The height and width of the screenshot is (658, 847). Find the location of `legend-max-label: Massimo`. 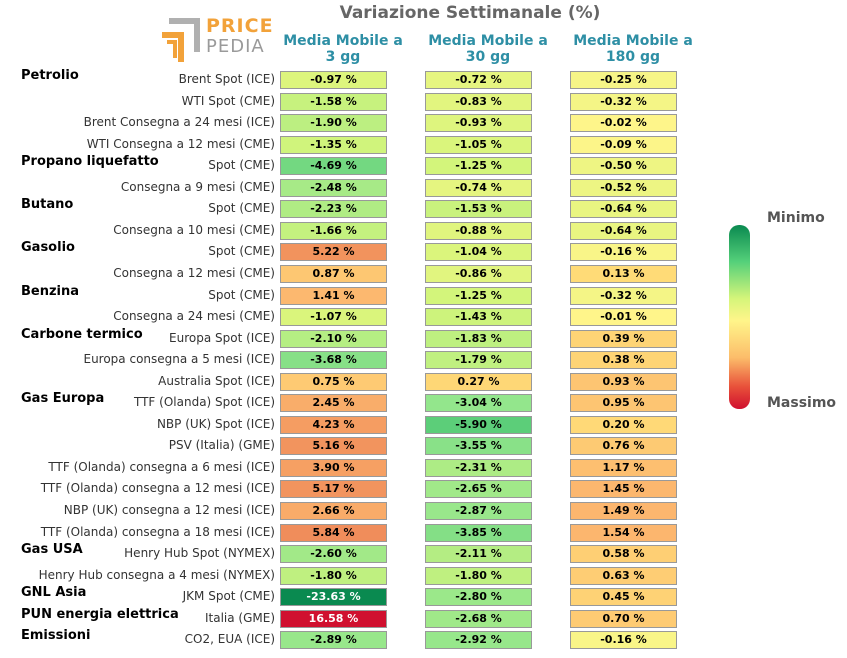

legend-max-label: Massimo is located at coordinates (802, 403).